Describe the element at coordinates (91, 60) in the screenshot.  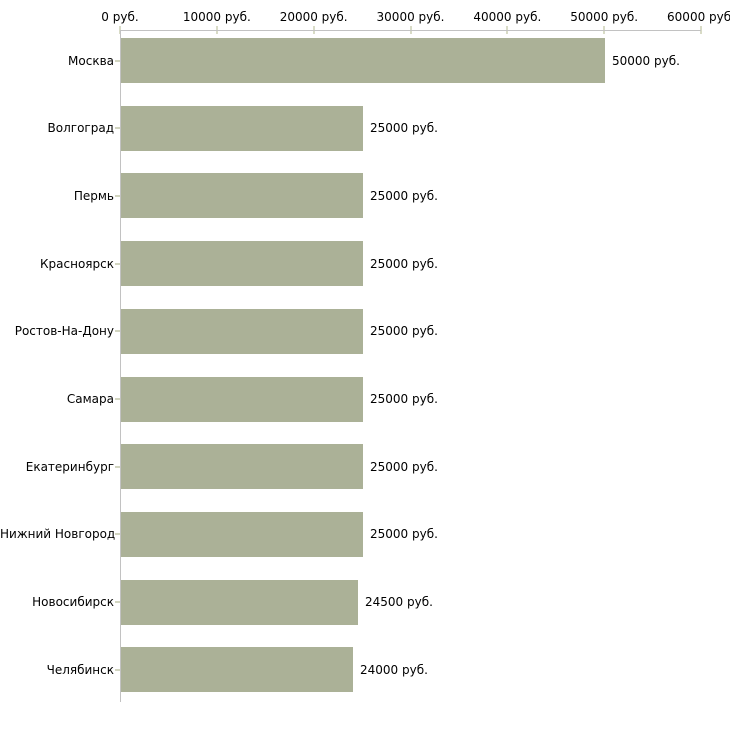
I see `category-label: Москва` at that location.